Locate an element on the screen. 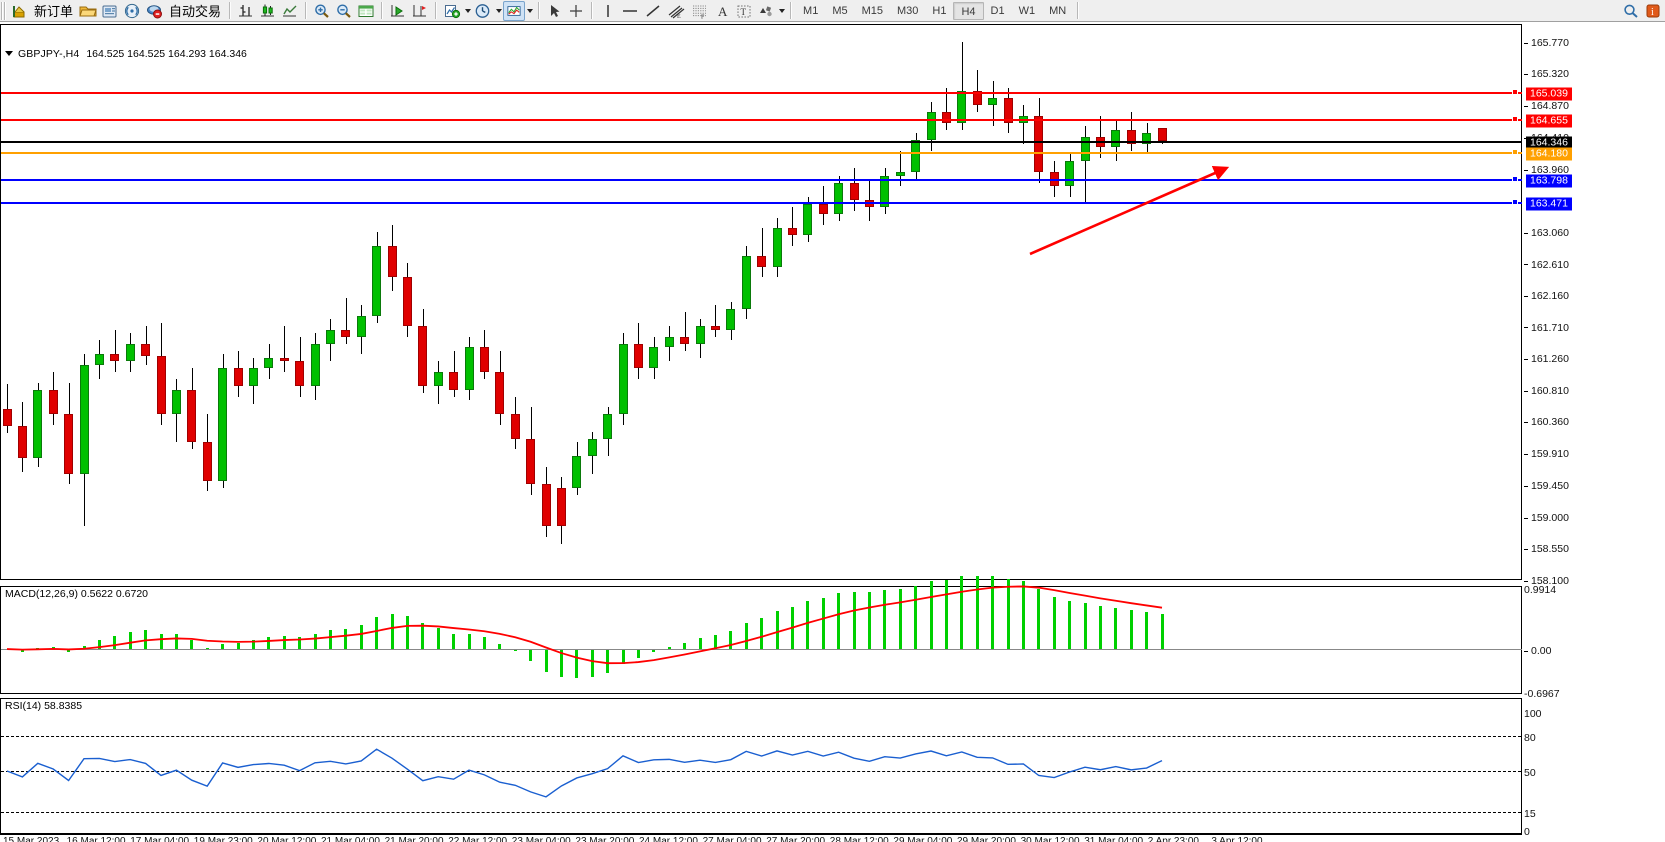 This screenshot has height=842, width=1665. crosshair-icon is located at coordinates (576, 11).